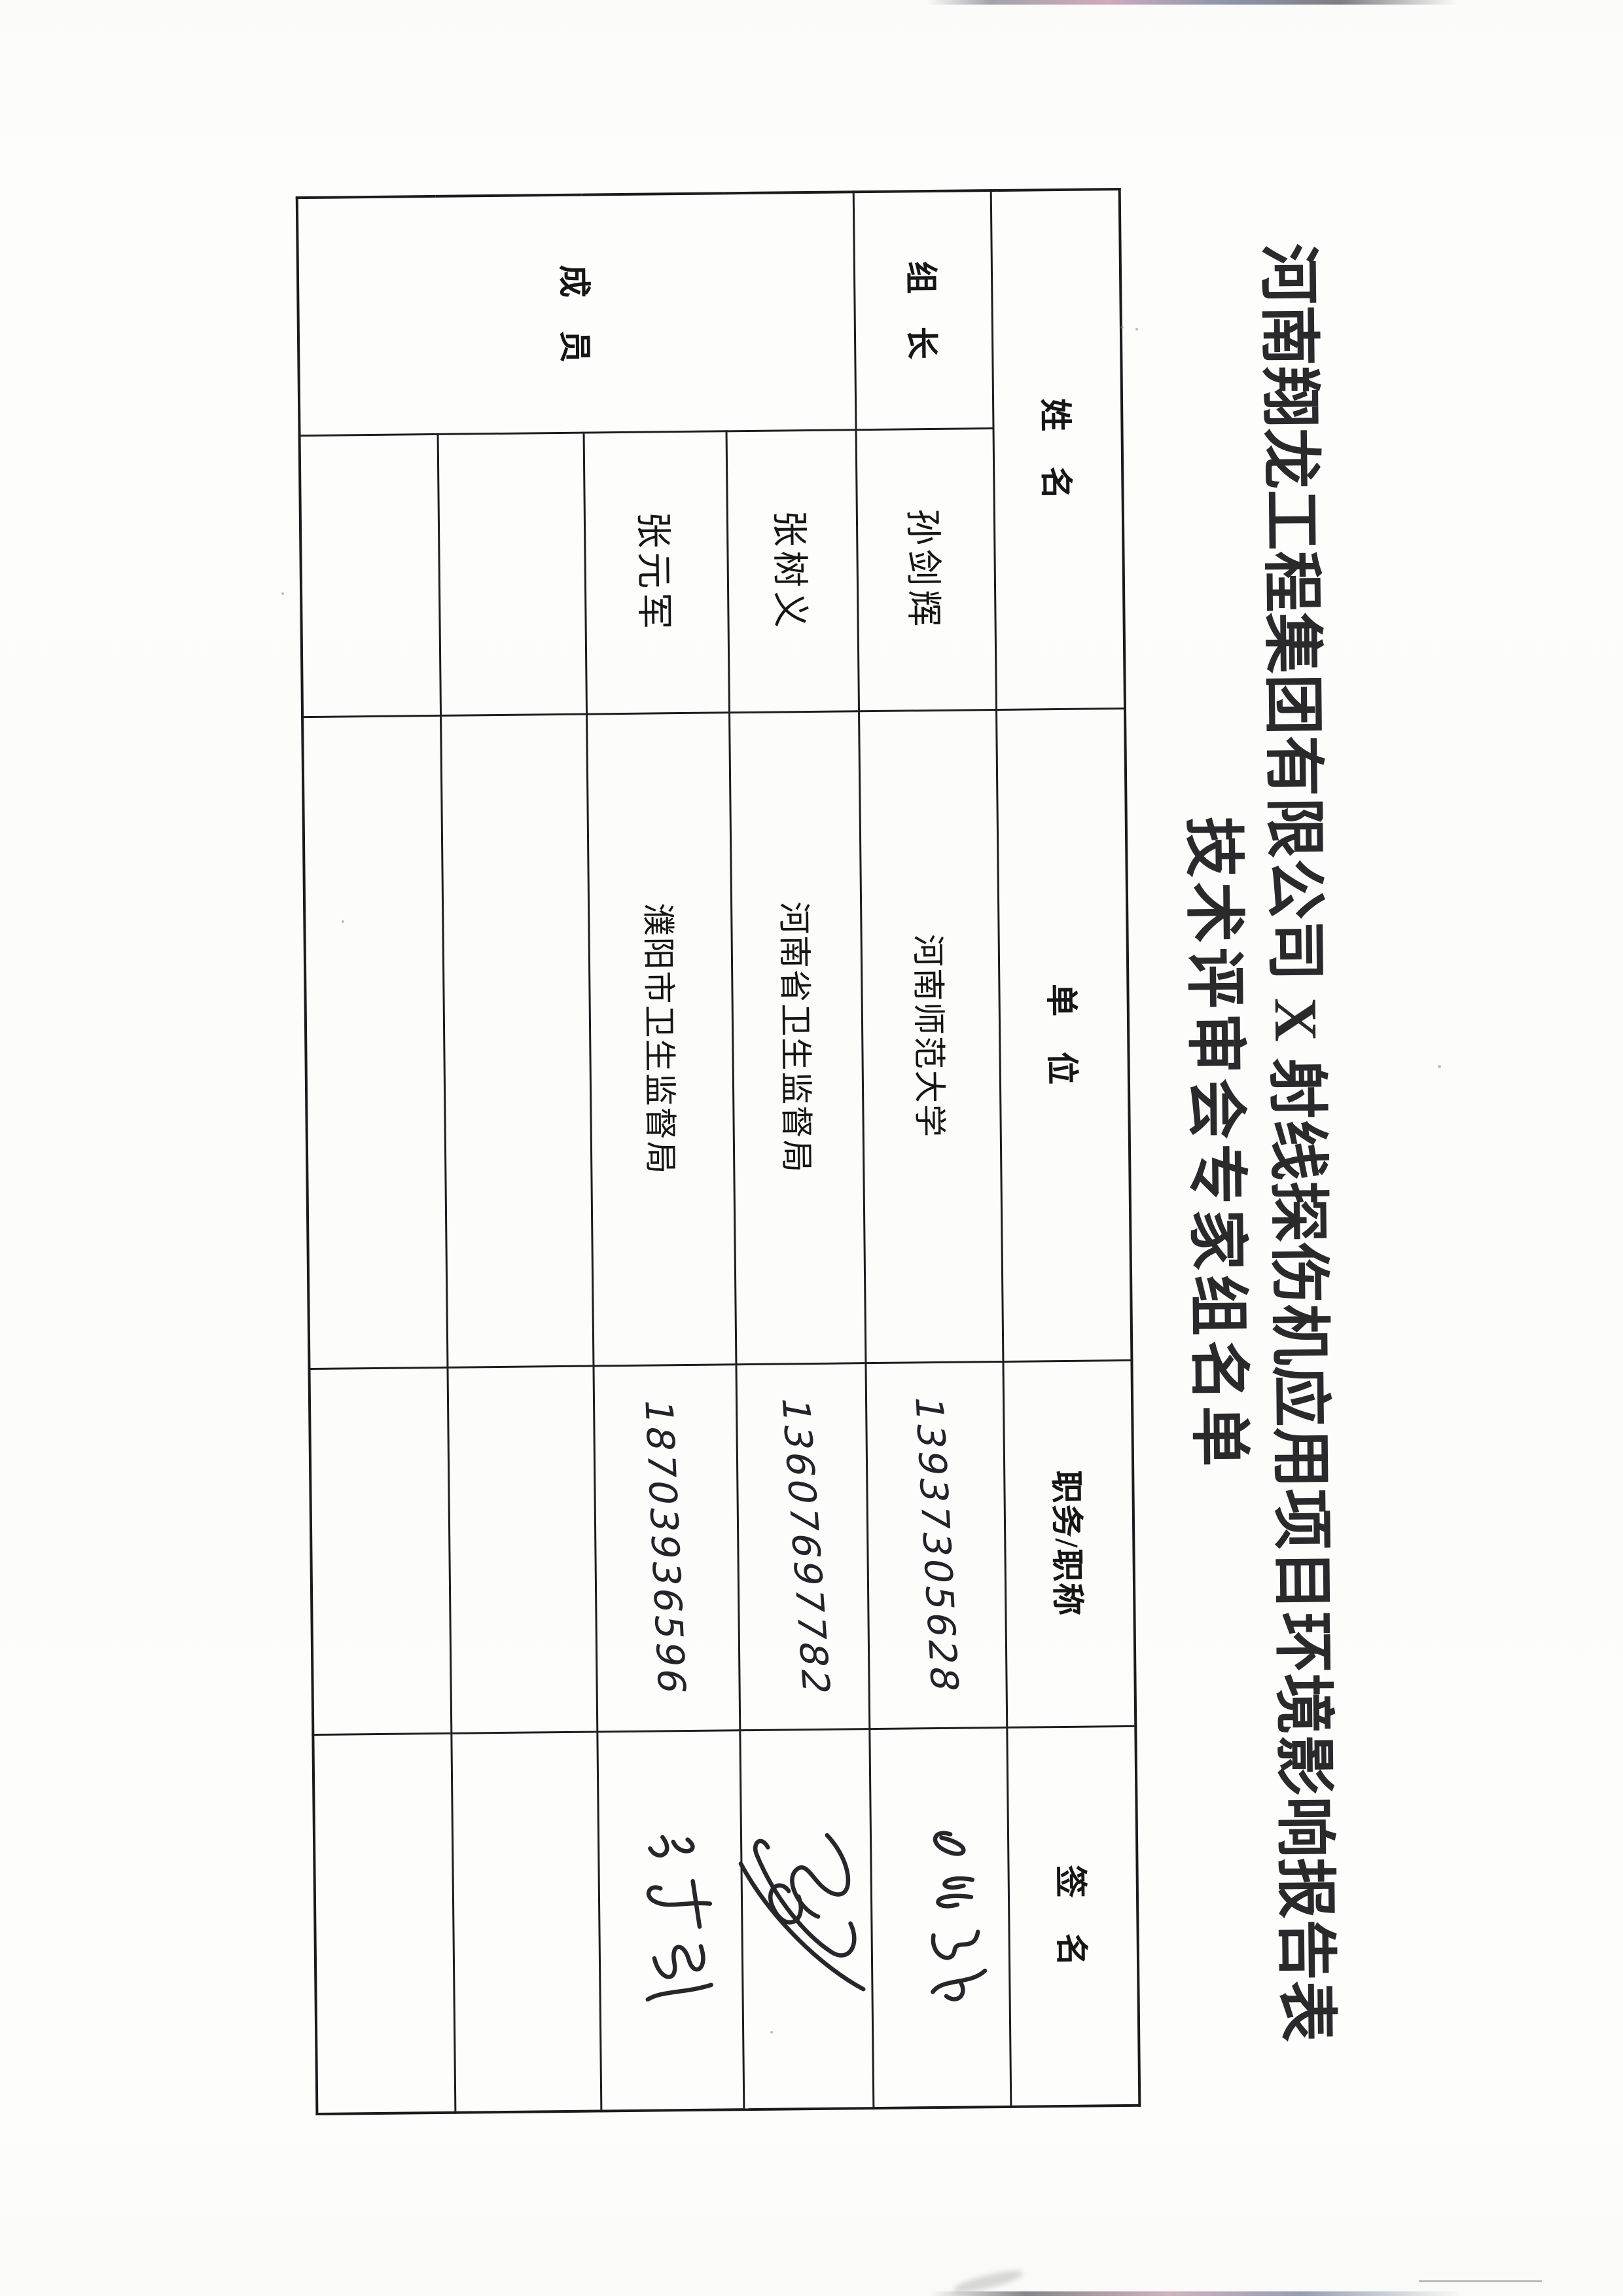  Describe the element at coordinates (657, 572) in the screenshot. I see `cell-name-3: 张元军` at that location.